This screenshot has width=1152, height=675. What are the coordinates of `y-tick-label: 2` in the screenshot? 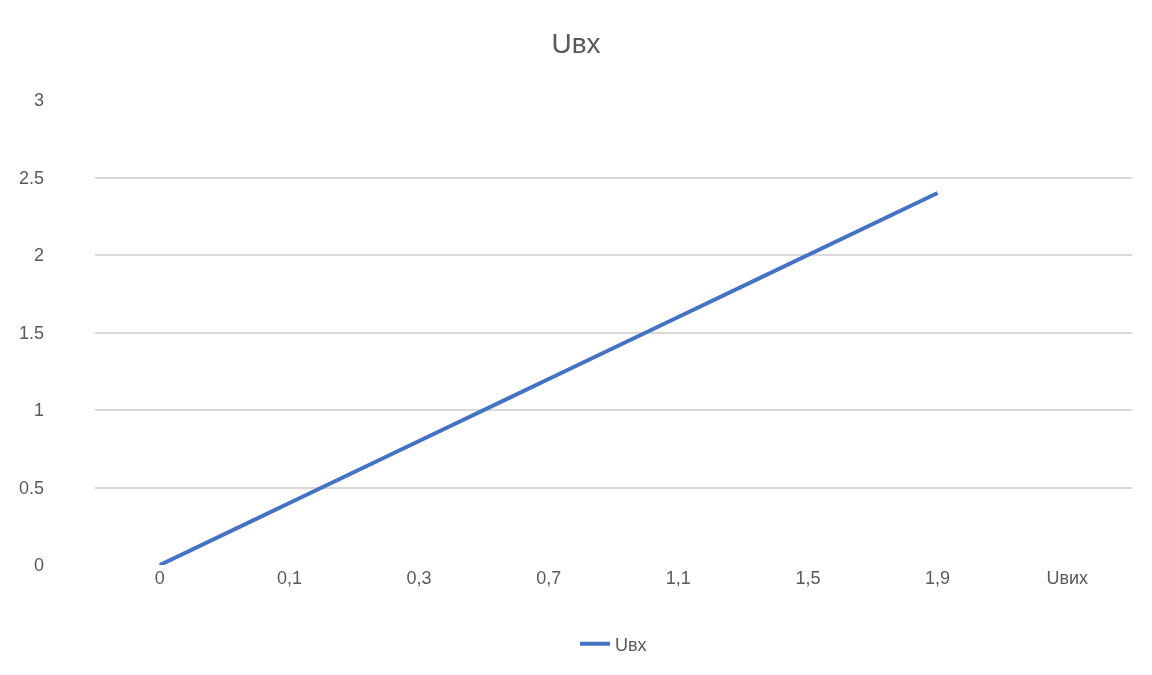 It's located at (38, 255).